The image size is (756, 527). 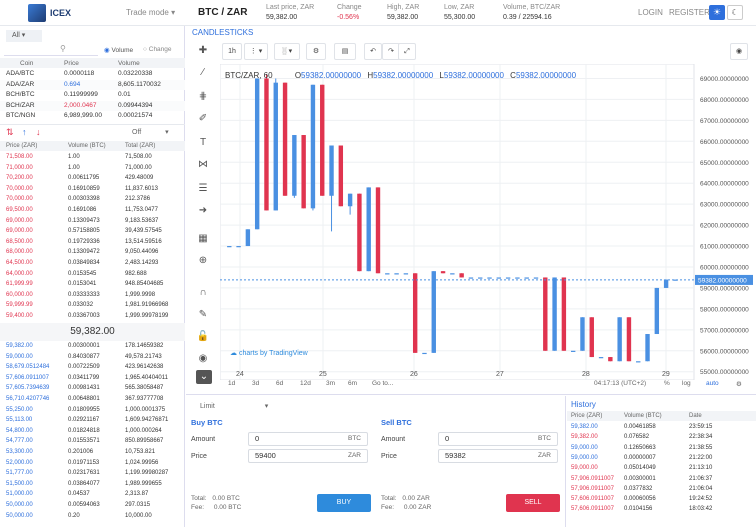 I want to click on col-header: Coin, so click(x=27, y=63).